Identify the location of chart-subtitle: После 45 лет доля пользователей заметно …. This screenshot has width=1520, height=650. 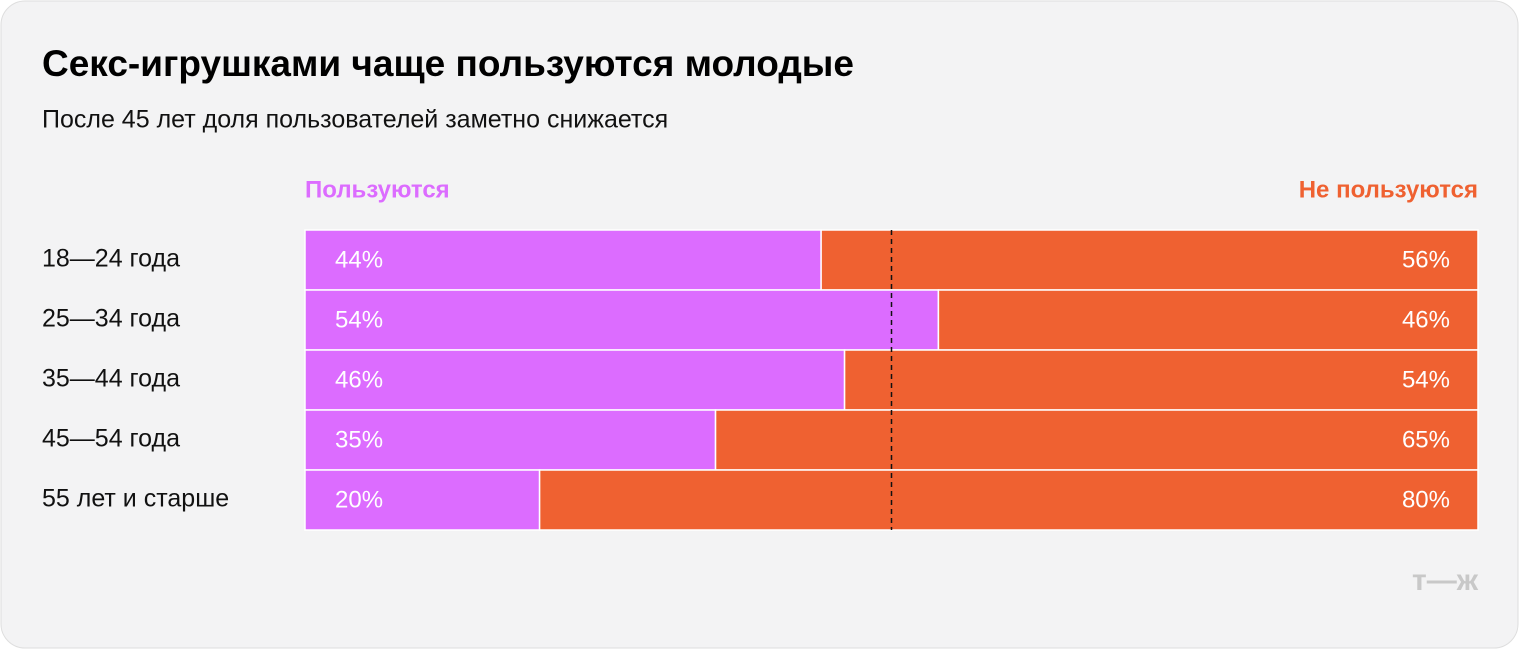
(355, 120).